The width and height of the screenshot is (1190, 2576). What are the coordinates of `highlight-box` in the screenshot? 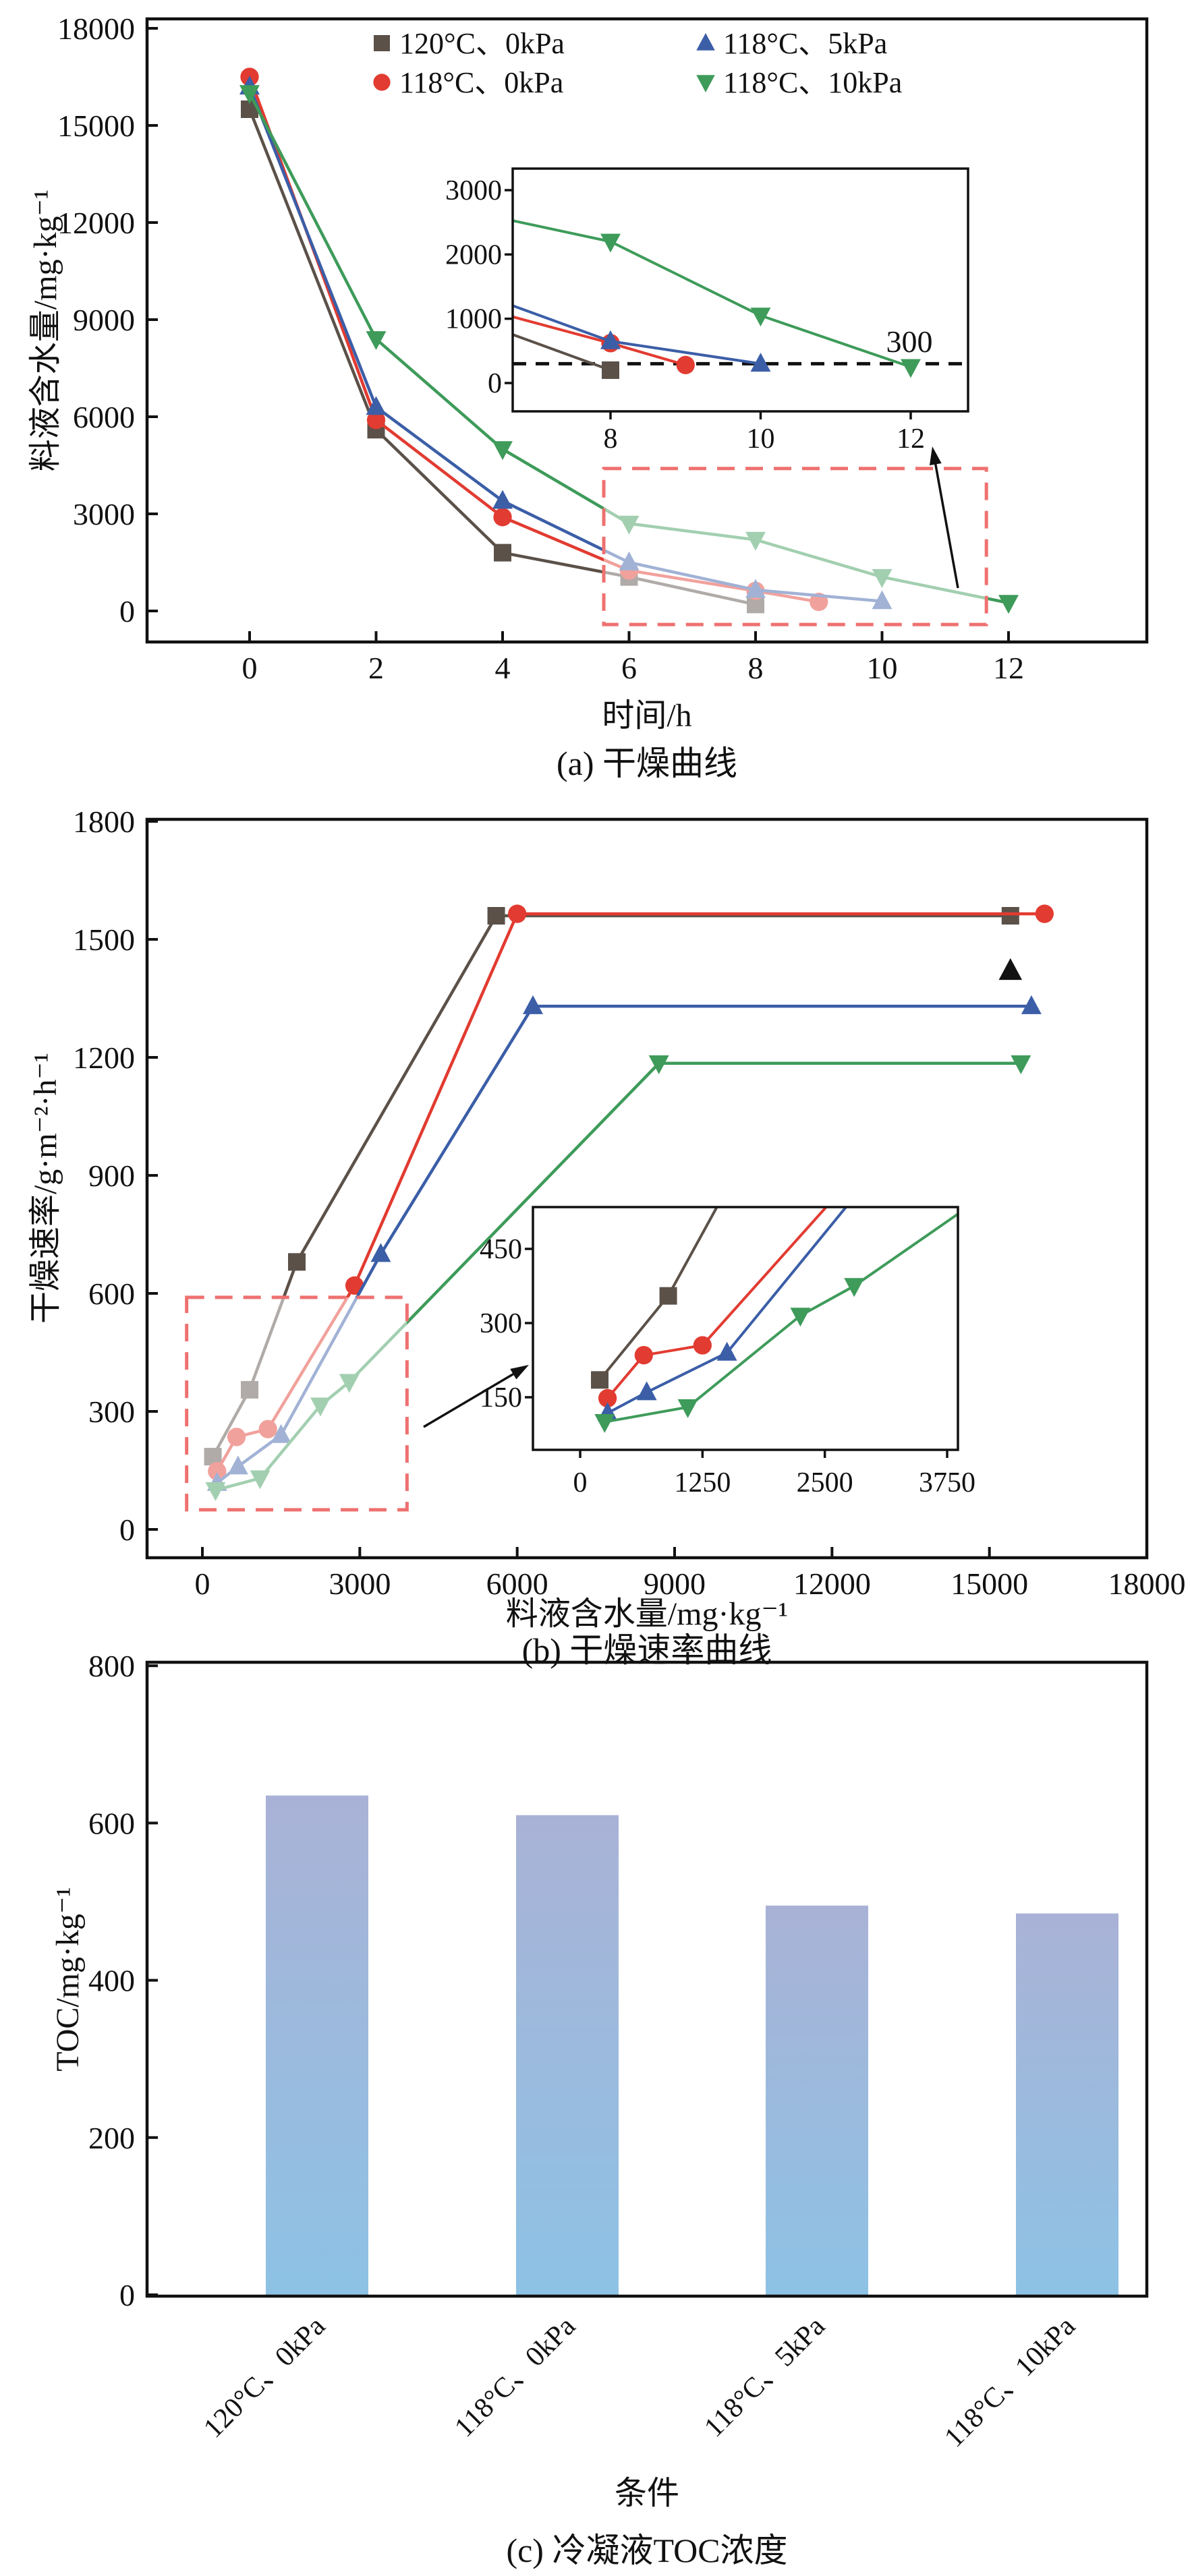 It's located at (795, 547).